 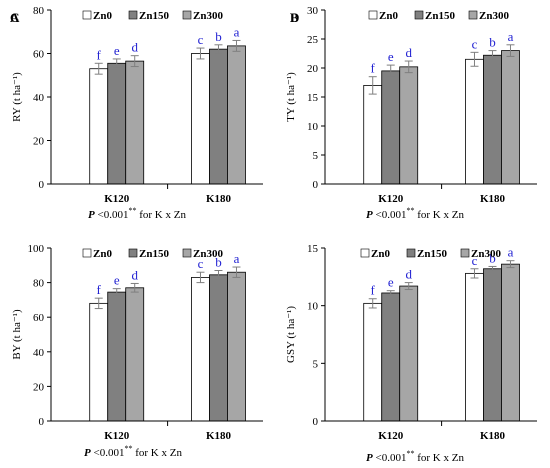 I want to click on panel-letter: A, so click(x=15, y=17).